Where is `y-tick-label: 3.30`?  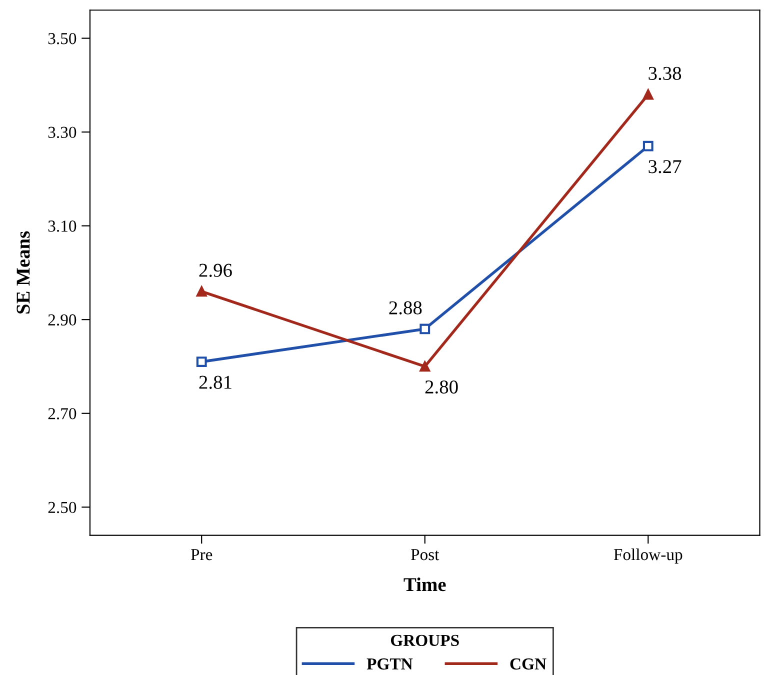 y-tick-label: 3.30 is located at coordinates (62, 132).